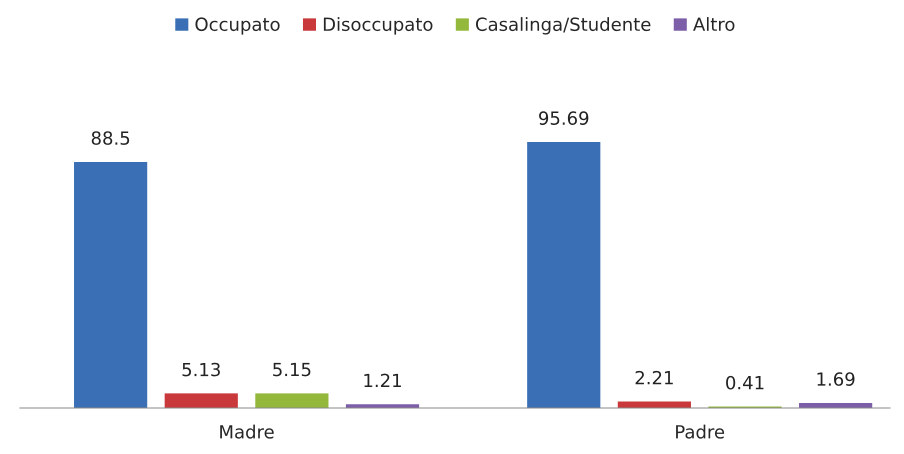  Describe the element at coordinates (291, 369) in the screenshot. I see `data-label: 5.15` at that location.